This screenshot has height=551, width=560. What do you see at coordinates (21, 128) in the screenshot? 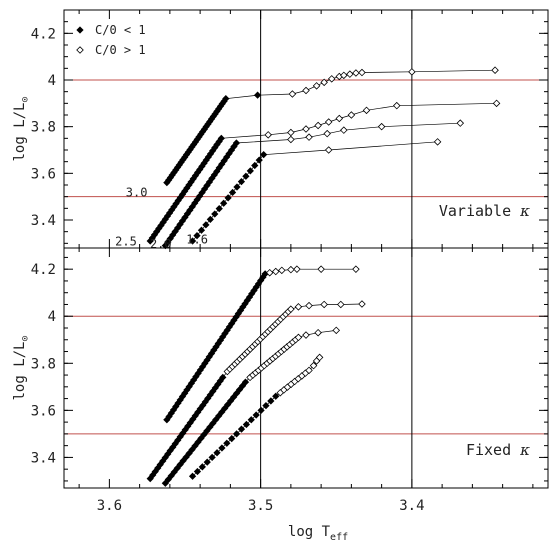
I see `y-axis-title: log L/L⊙` at bounding box center [21, 128].